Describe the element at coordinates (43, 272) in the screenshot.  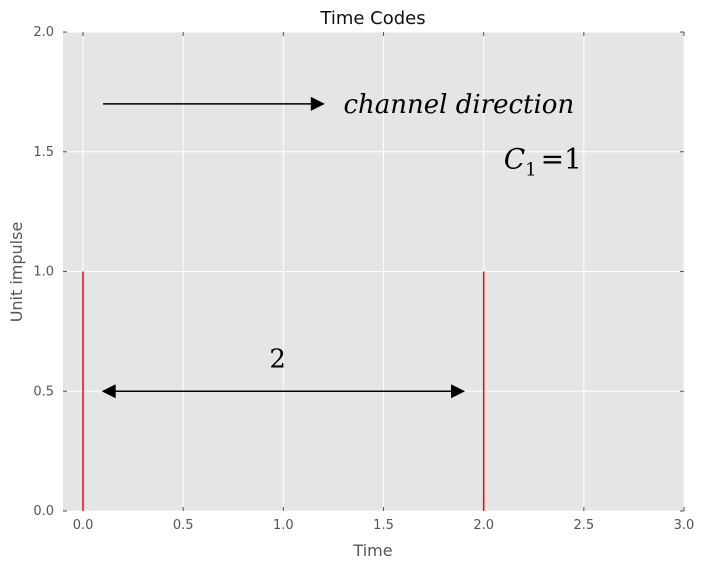
I see `y-tick-label: 1.0` at that location.